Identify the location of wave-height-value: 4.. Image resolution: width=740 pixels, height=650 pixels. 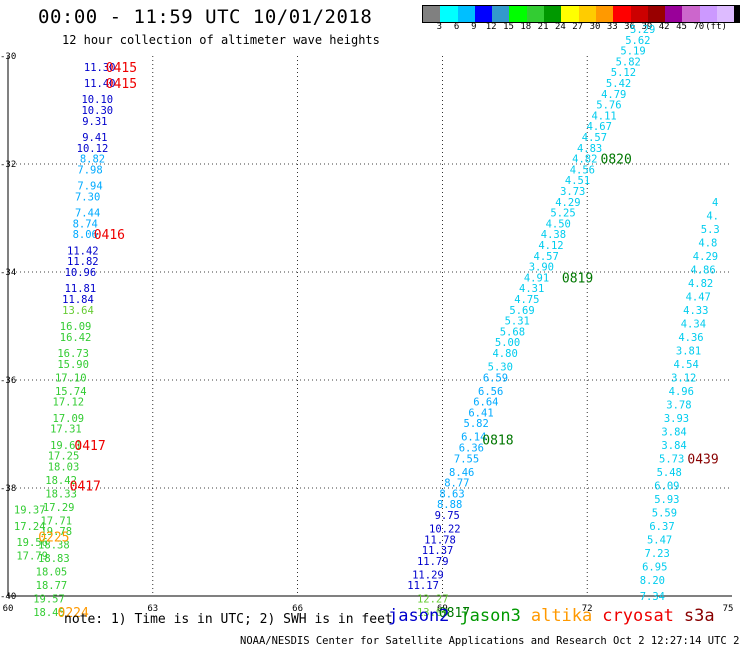
(712, 216).